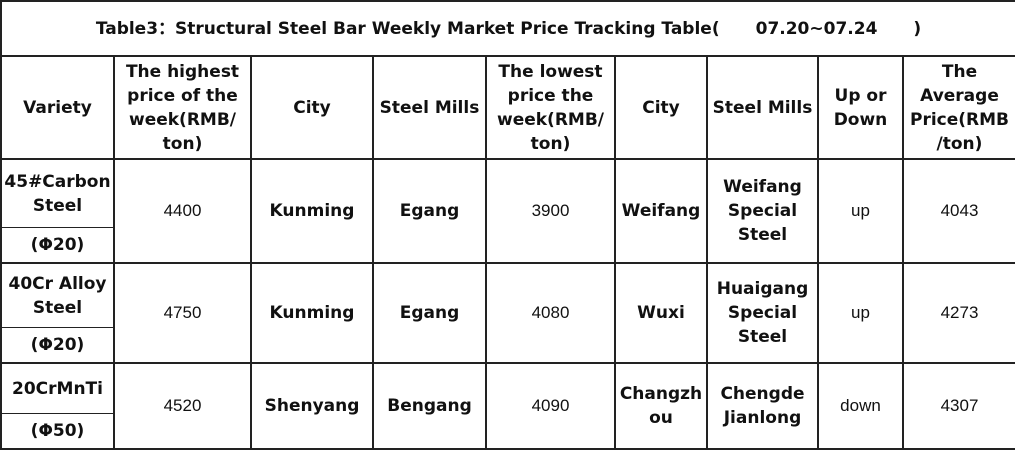 The height and width of the screenshot is (452, 1015). Describe the element at coordinates (550, 406) in the screenshot. I see `price-cell: 4090` at that location.